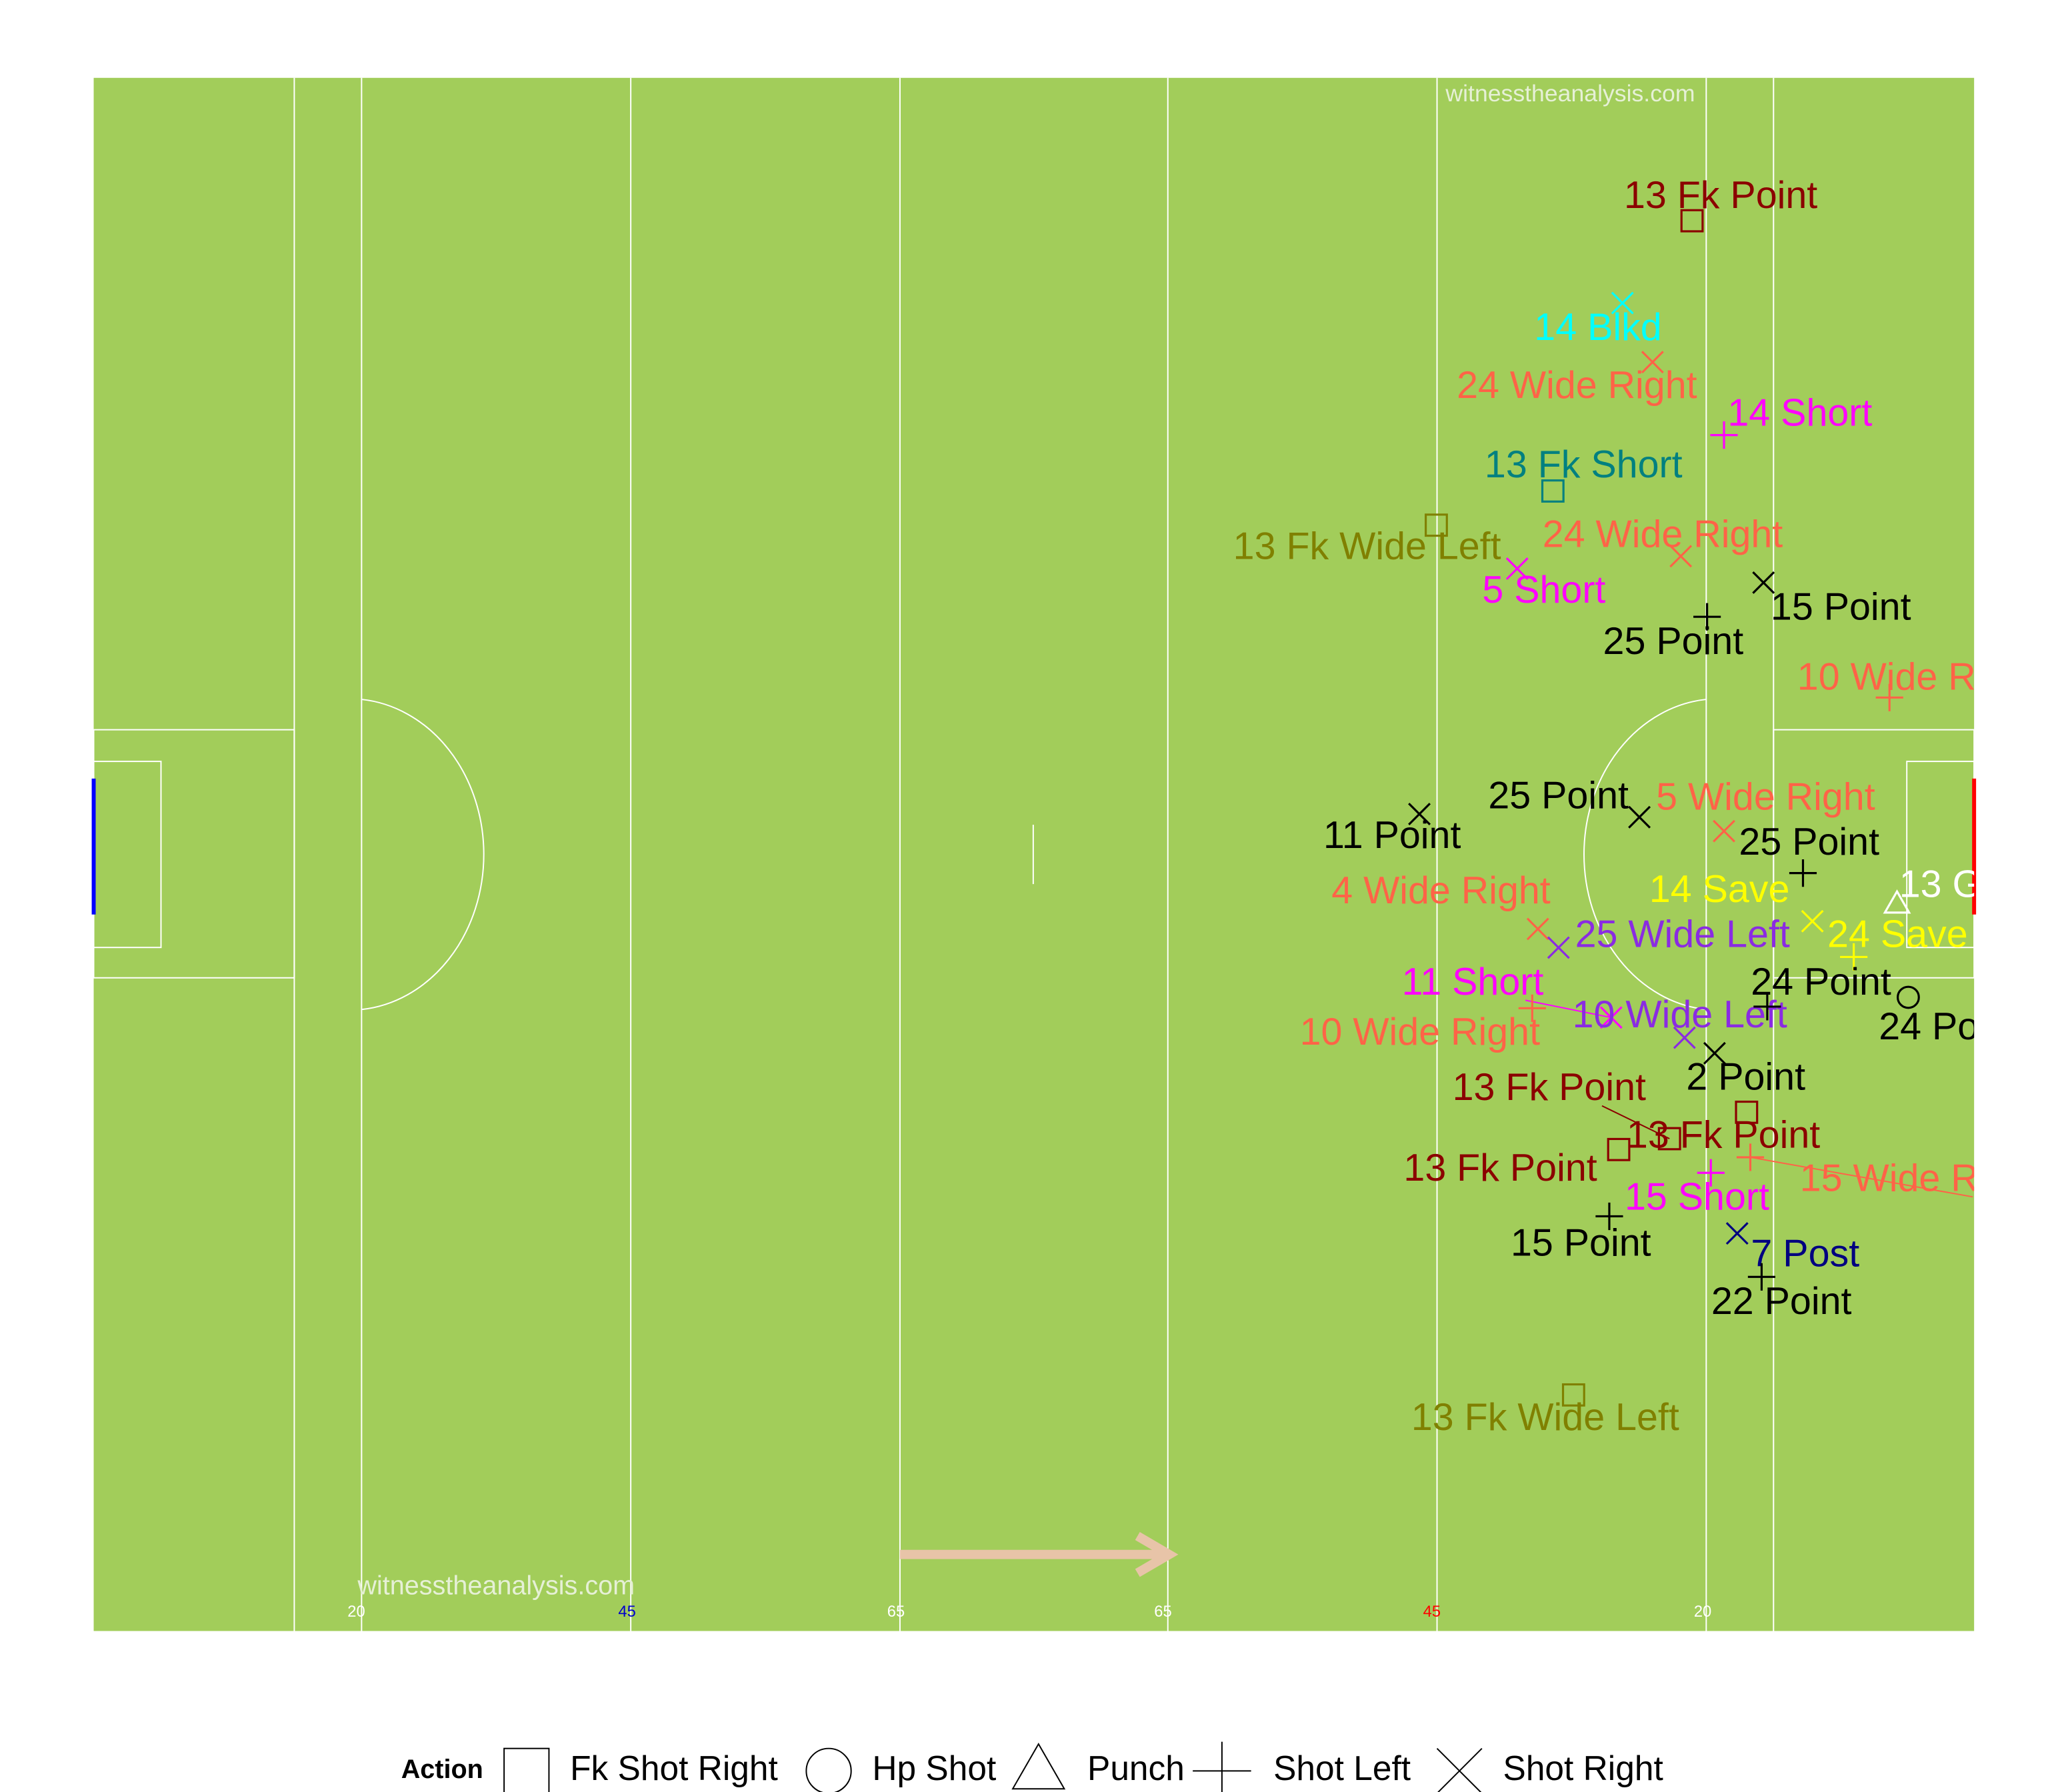 The width and height of the screenshot is (2048, 1792). Describe the element at coordinates (1897, 934) in the screenshot. I see `point-label: 24 Save` at that location.